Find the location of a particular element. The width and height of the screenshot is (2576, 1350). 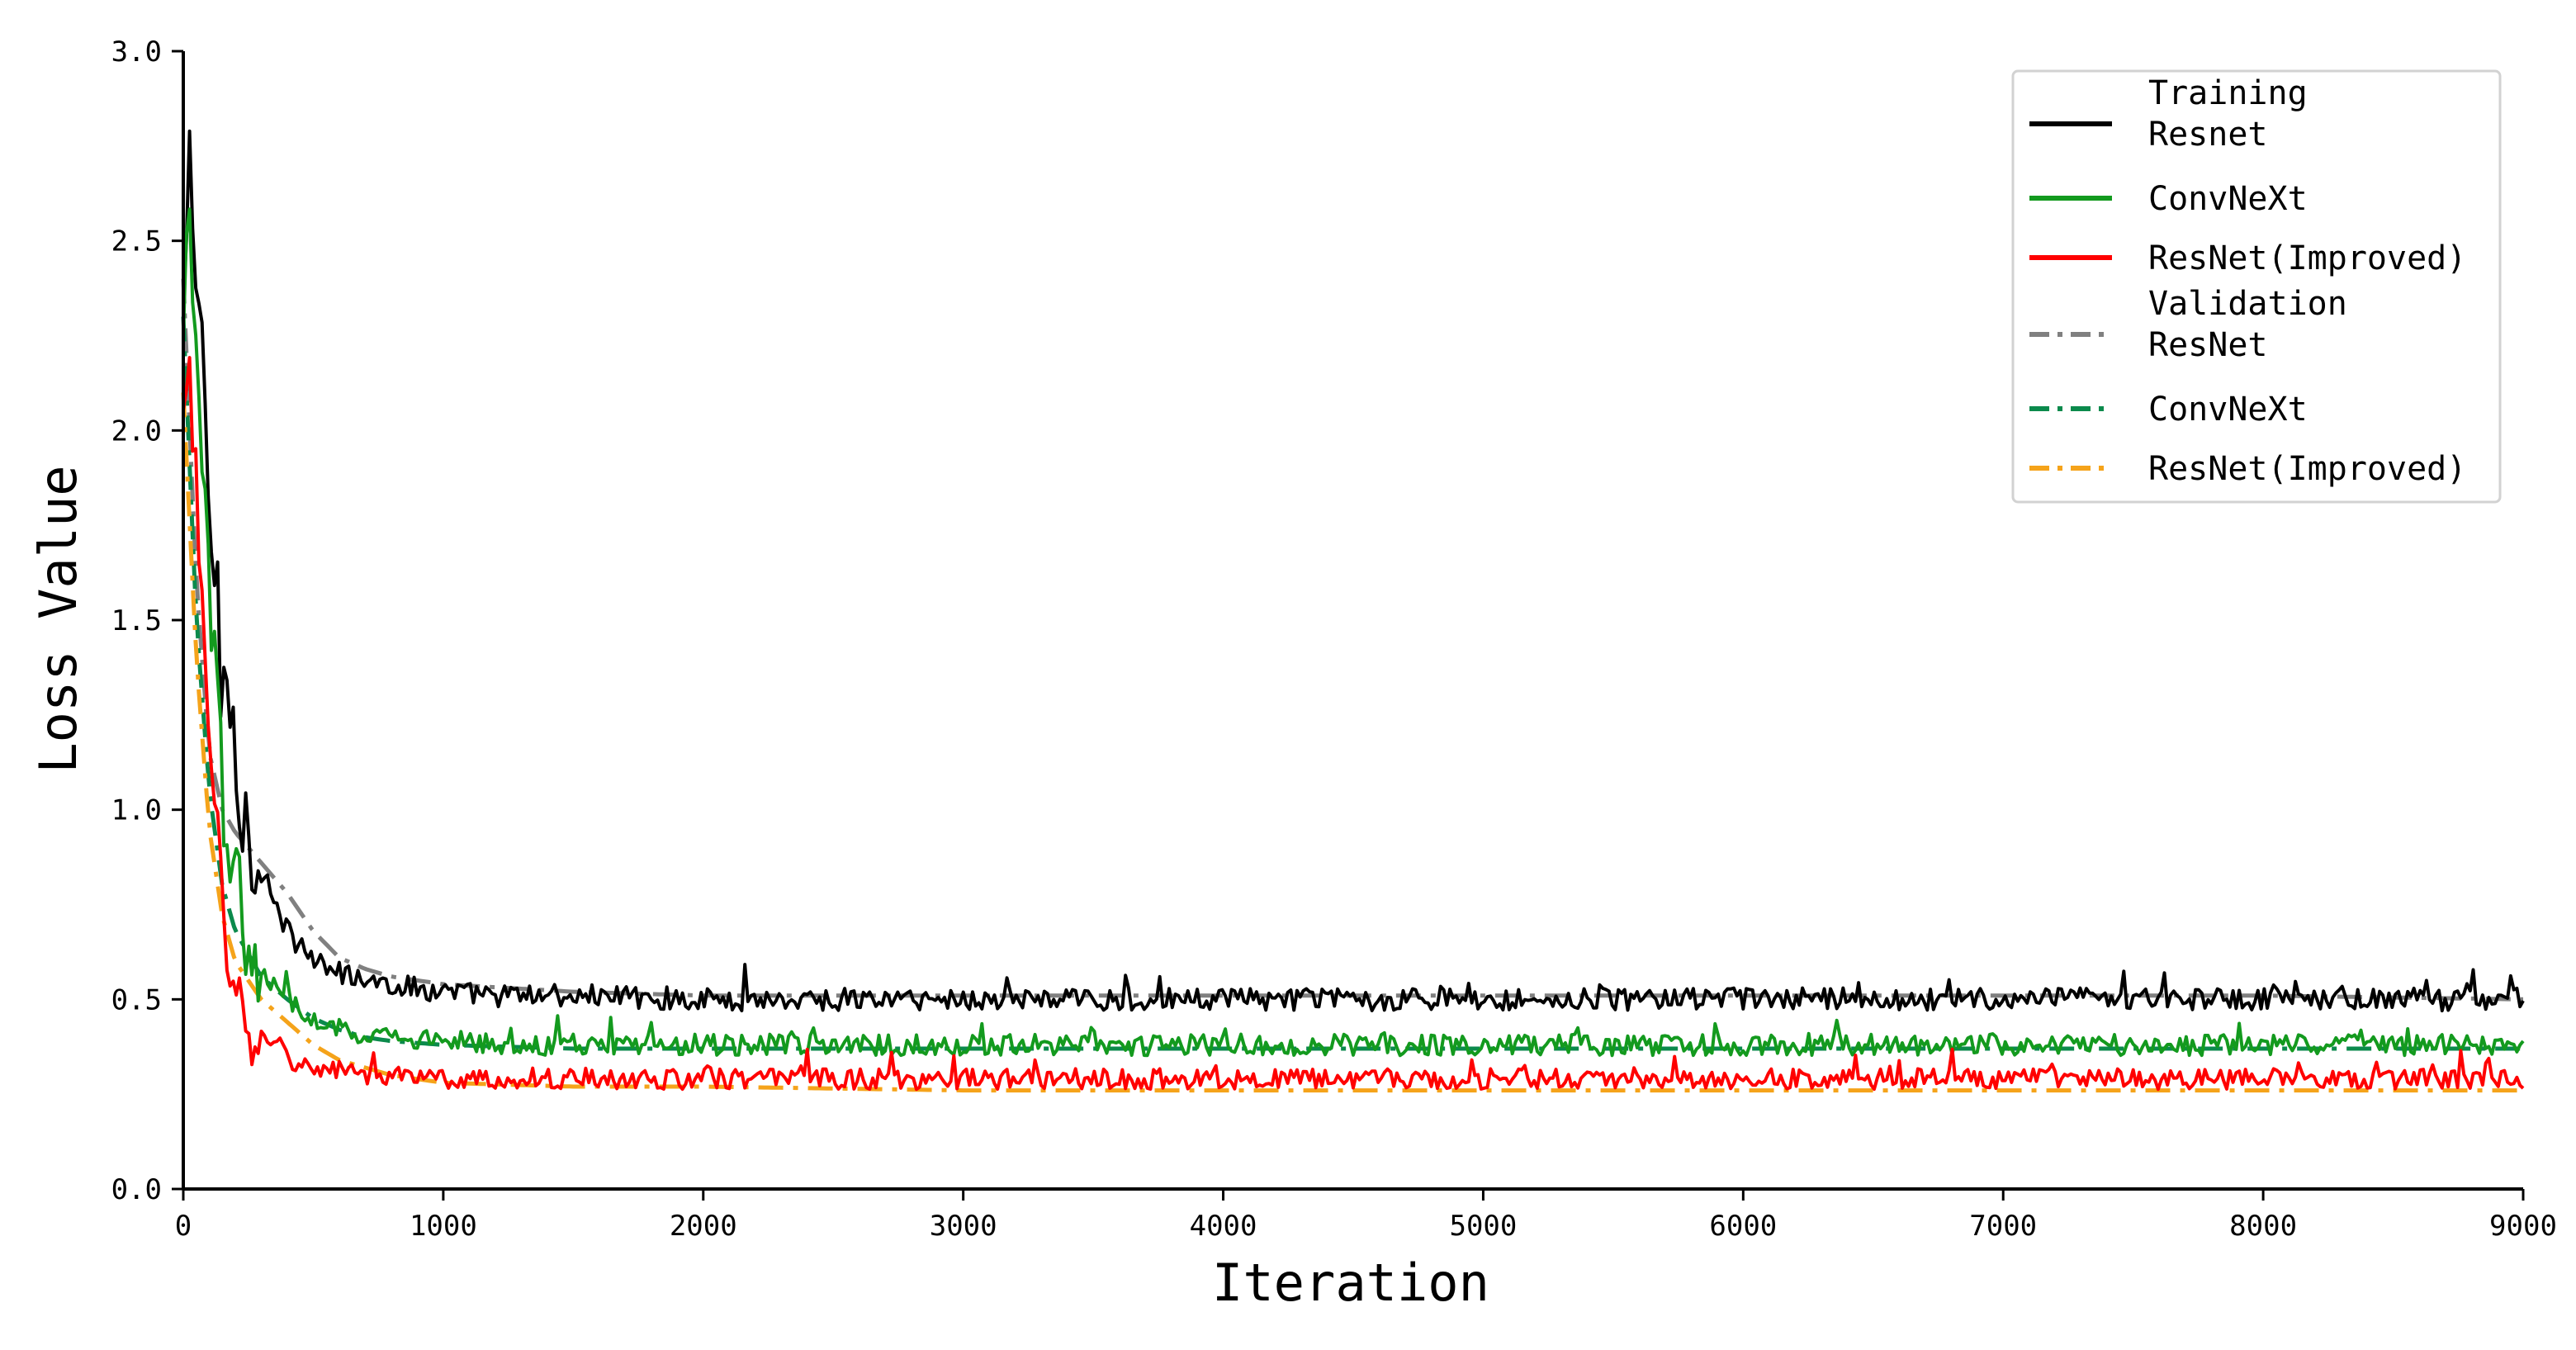

legend-label: ResNet is located at coordinates (2208, 345).